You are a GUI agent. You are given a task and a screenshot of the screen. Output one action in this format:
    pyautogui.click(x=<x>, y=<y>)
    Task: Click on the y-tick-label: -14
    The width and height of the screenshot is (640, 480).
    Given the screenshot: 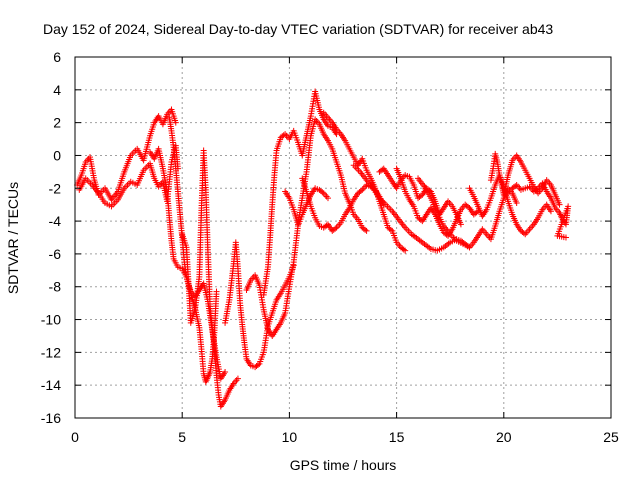 What is the action you would take?
    pyautogui.click(x=51, y=385)
    